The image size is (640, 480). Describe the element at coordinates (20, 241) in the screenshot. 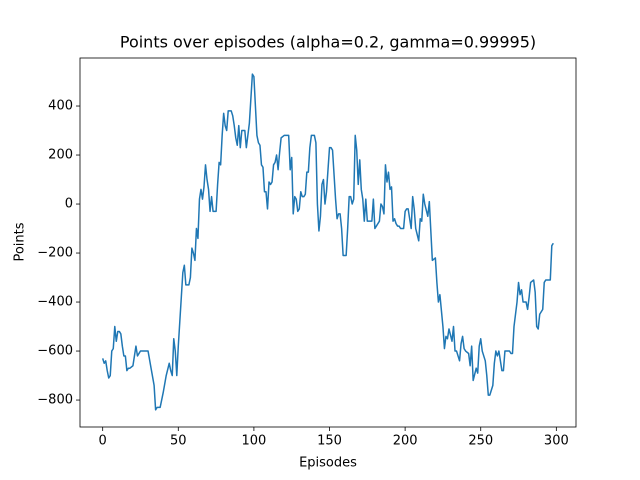

I see `y-axis-label: Points` at that location.